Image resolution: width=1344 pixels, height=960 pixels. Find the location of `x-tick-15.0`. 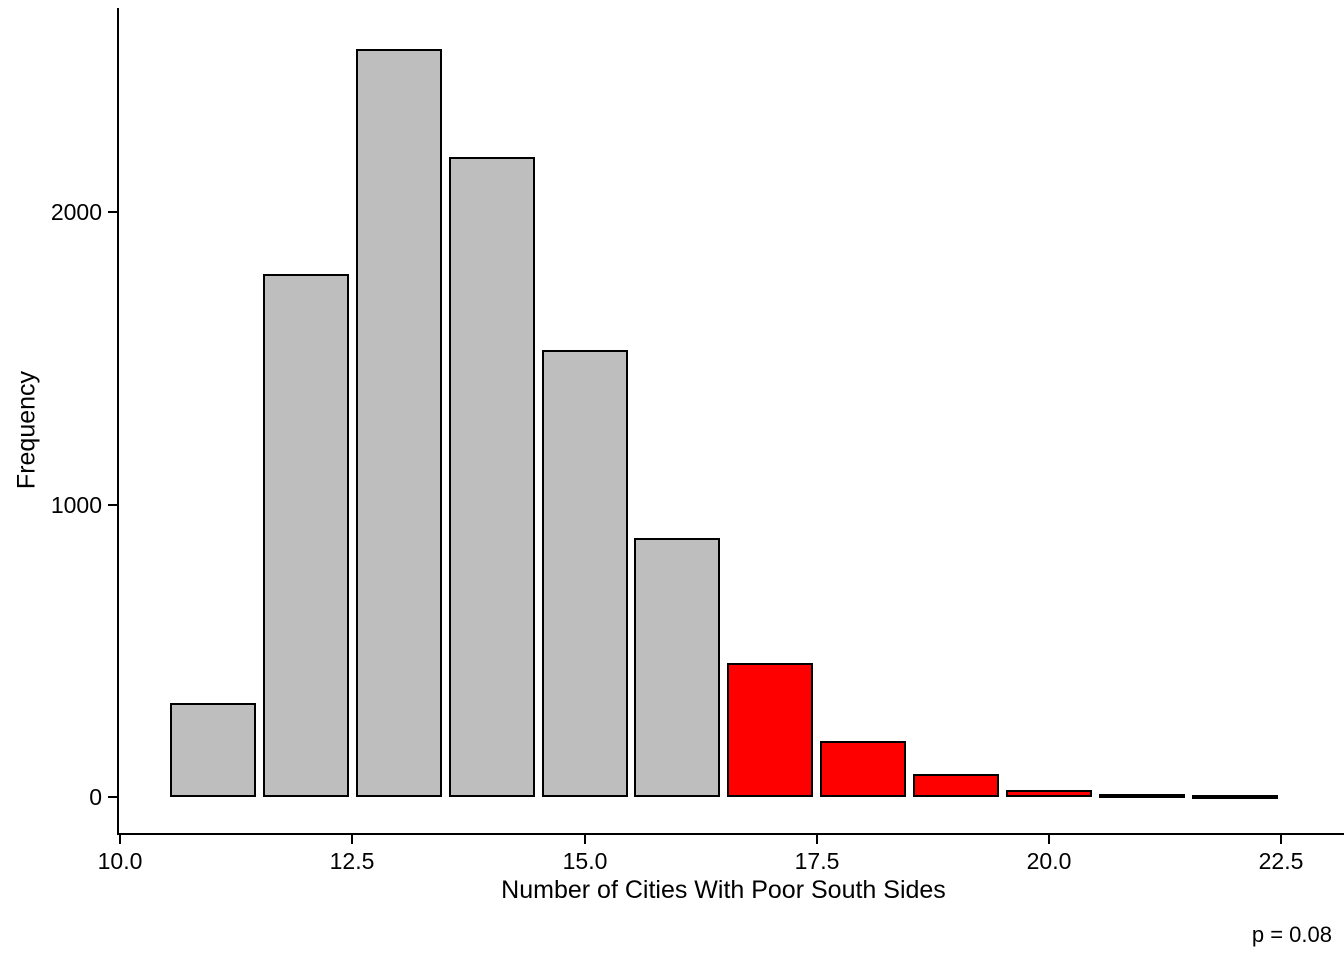

x-tick-15.0 is located at coordinates (585, 839).